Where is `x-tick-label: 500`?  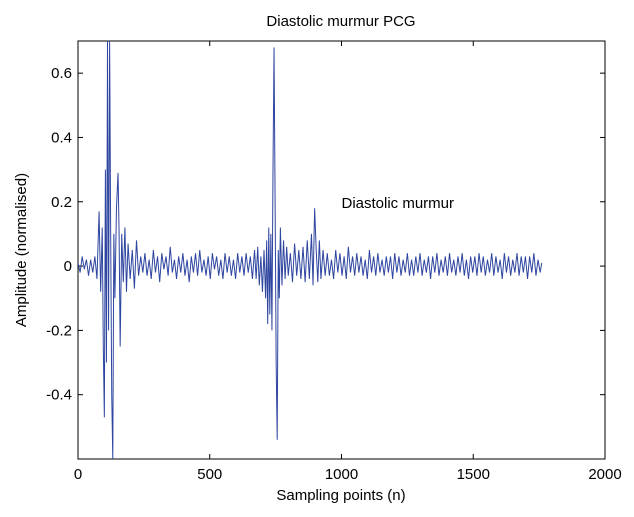 x-tick-label: 500 is located at coordinates (209, 474).